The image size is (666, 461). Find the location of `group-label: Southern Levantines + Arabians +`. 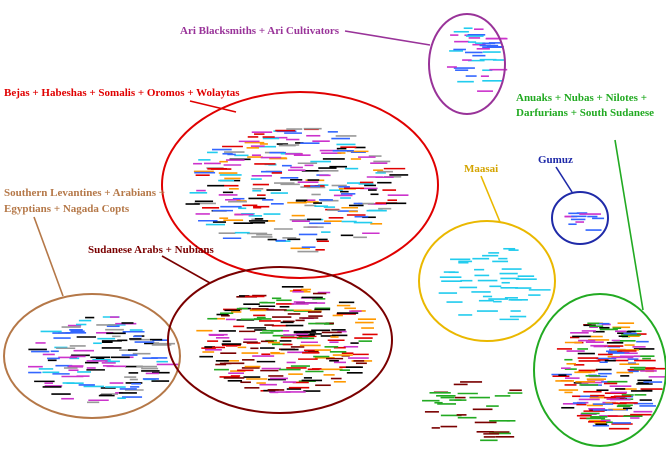

group-label: Southern Levantines + Arabians + is located at coordinates (84, 193).